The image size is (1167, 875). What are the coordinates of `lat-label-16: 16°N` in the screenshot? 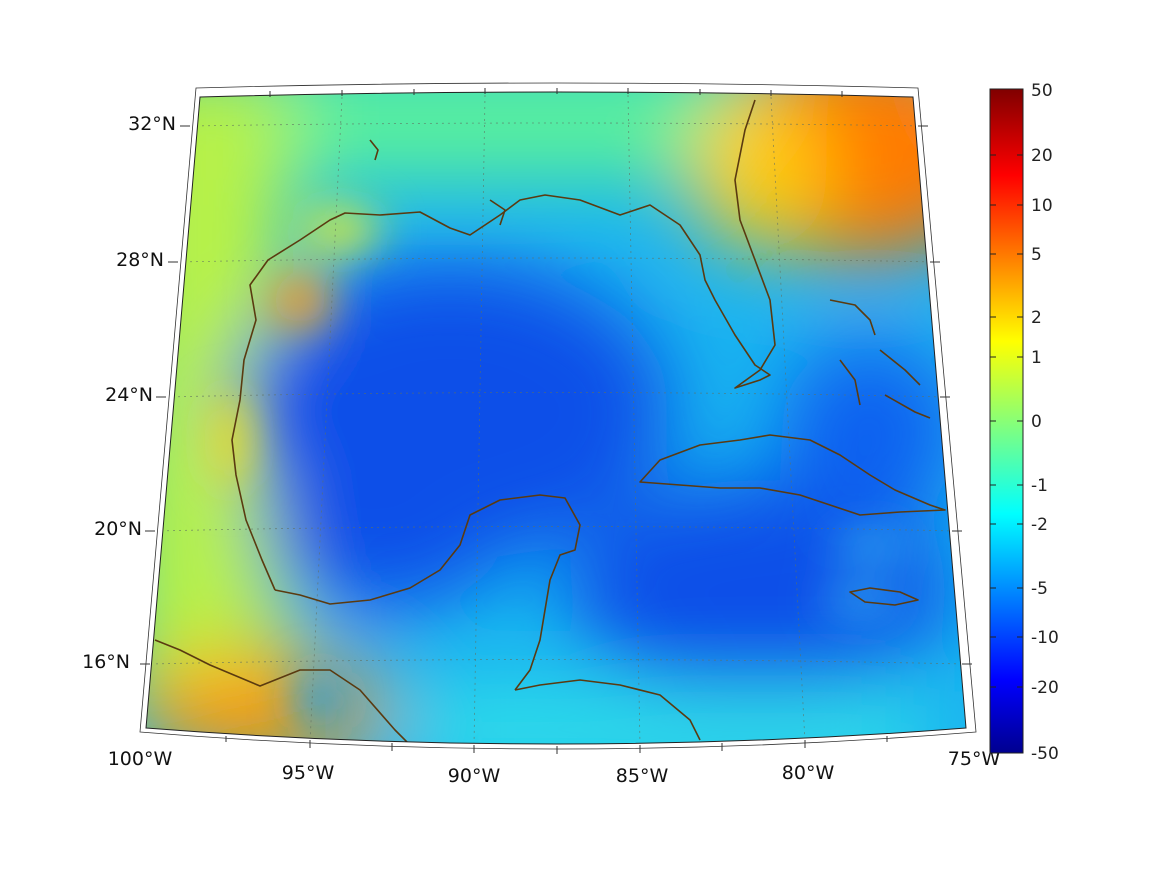 It's located at (106, 662).